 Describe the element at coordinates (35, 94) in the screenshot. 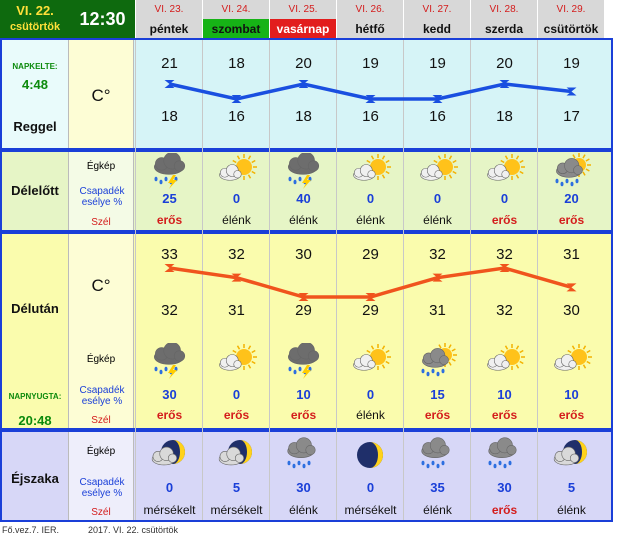

I see `reggel-label-col` at that location.